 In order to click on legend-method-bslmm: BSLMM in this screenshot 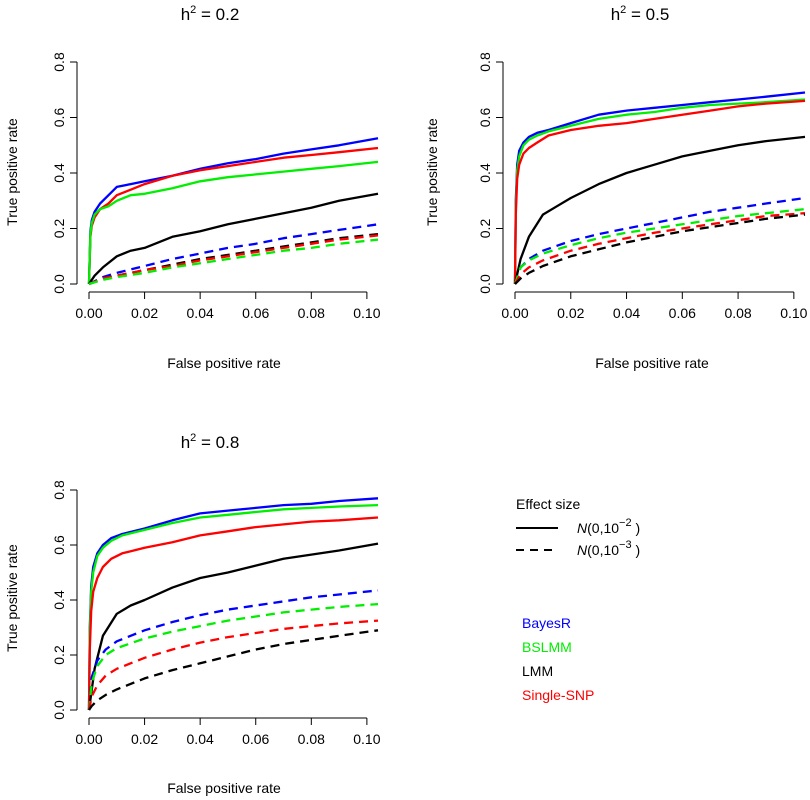, I will do `click(547, 647)`.